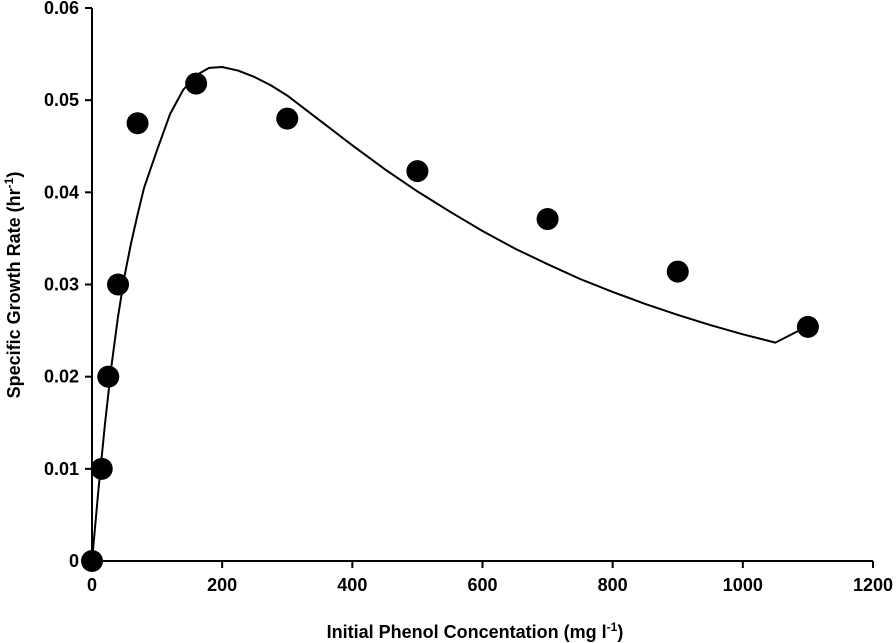  I want to click on y-tick-label: 0.01, so click(61, 469).